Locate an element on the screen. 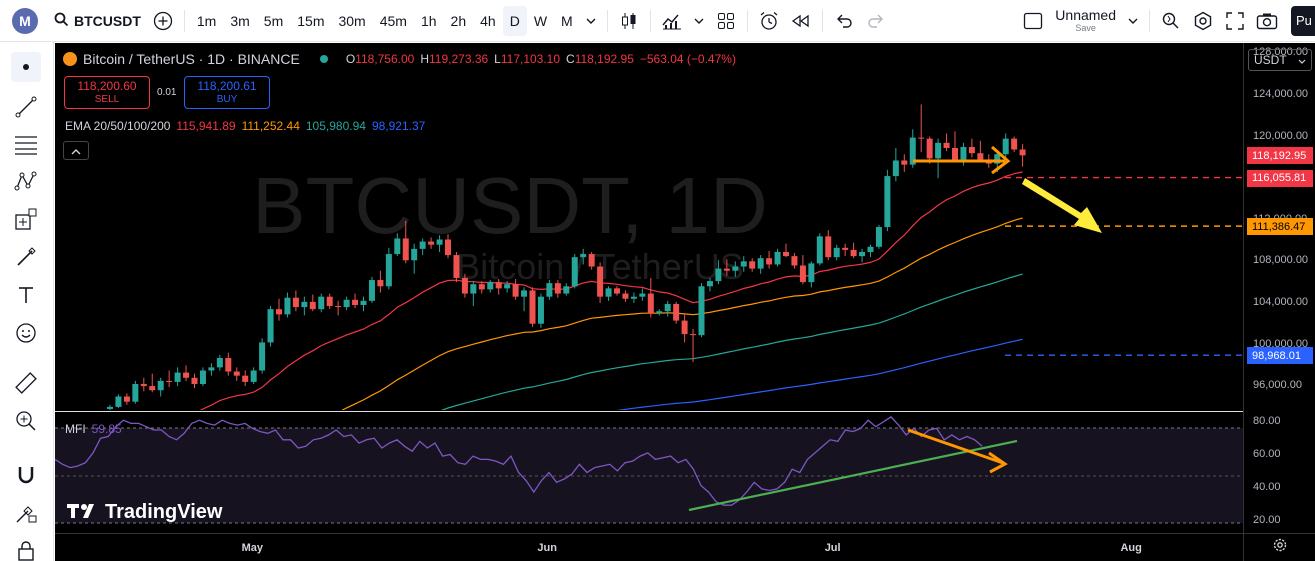 This screenshot has width=1315, height=561. high-value: 119,273.36 is located at coordinates (459, 59).